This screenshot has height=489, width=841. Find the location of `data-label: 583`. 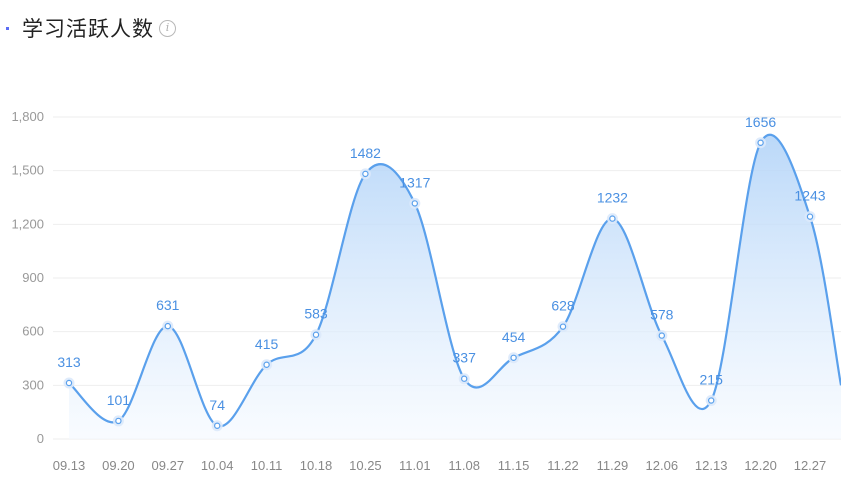

data-label: 583 is located at coordinates (316, 314).